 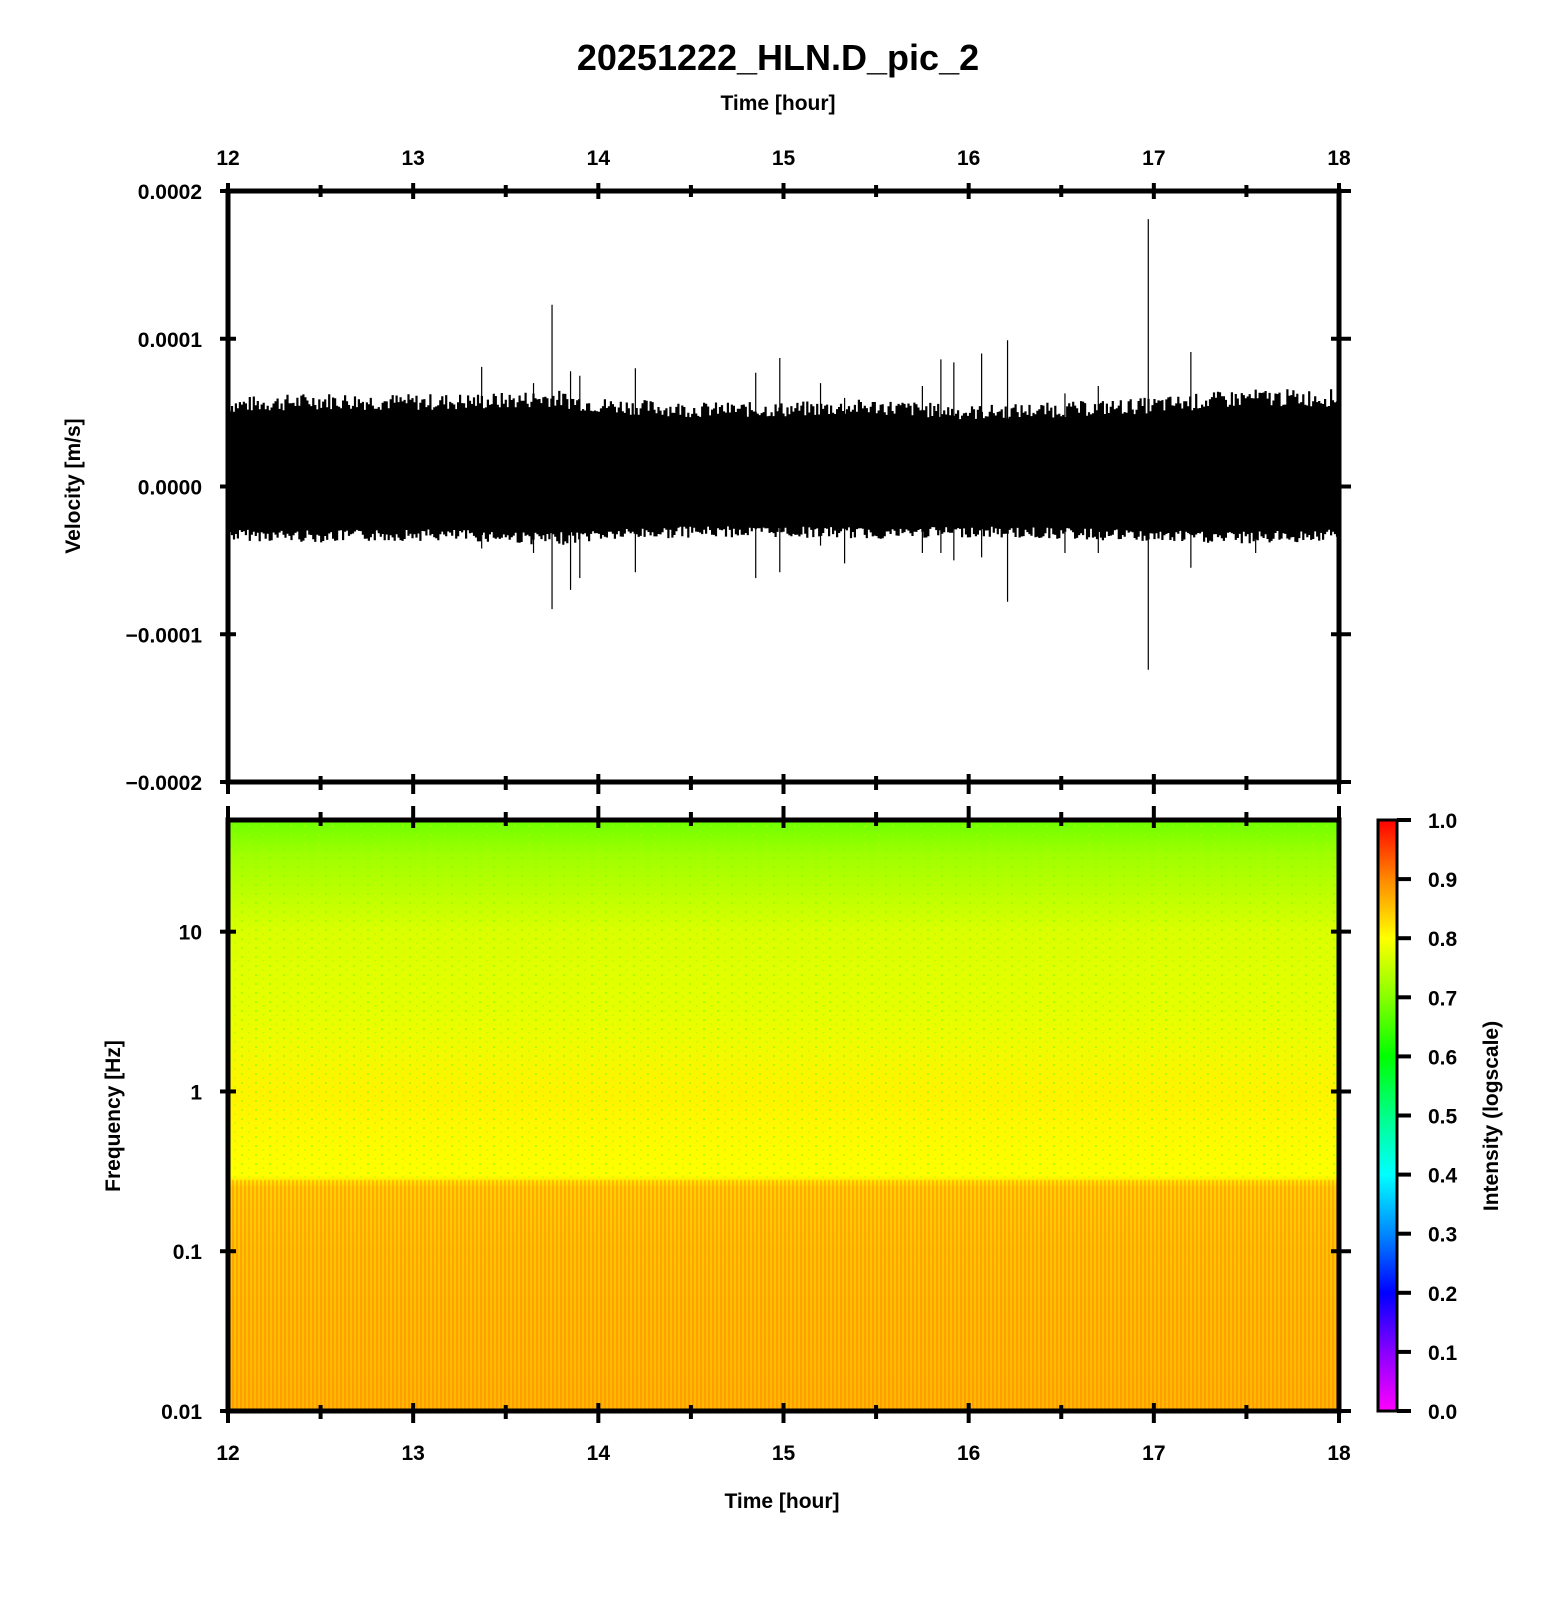 I want to click on chart-title: 20251222_HLN.D_pic_2, so click(x=778, y=57).